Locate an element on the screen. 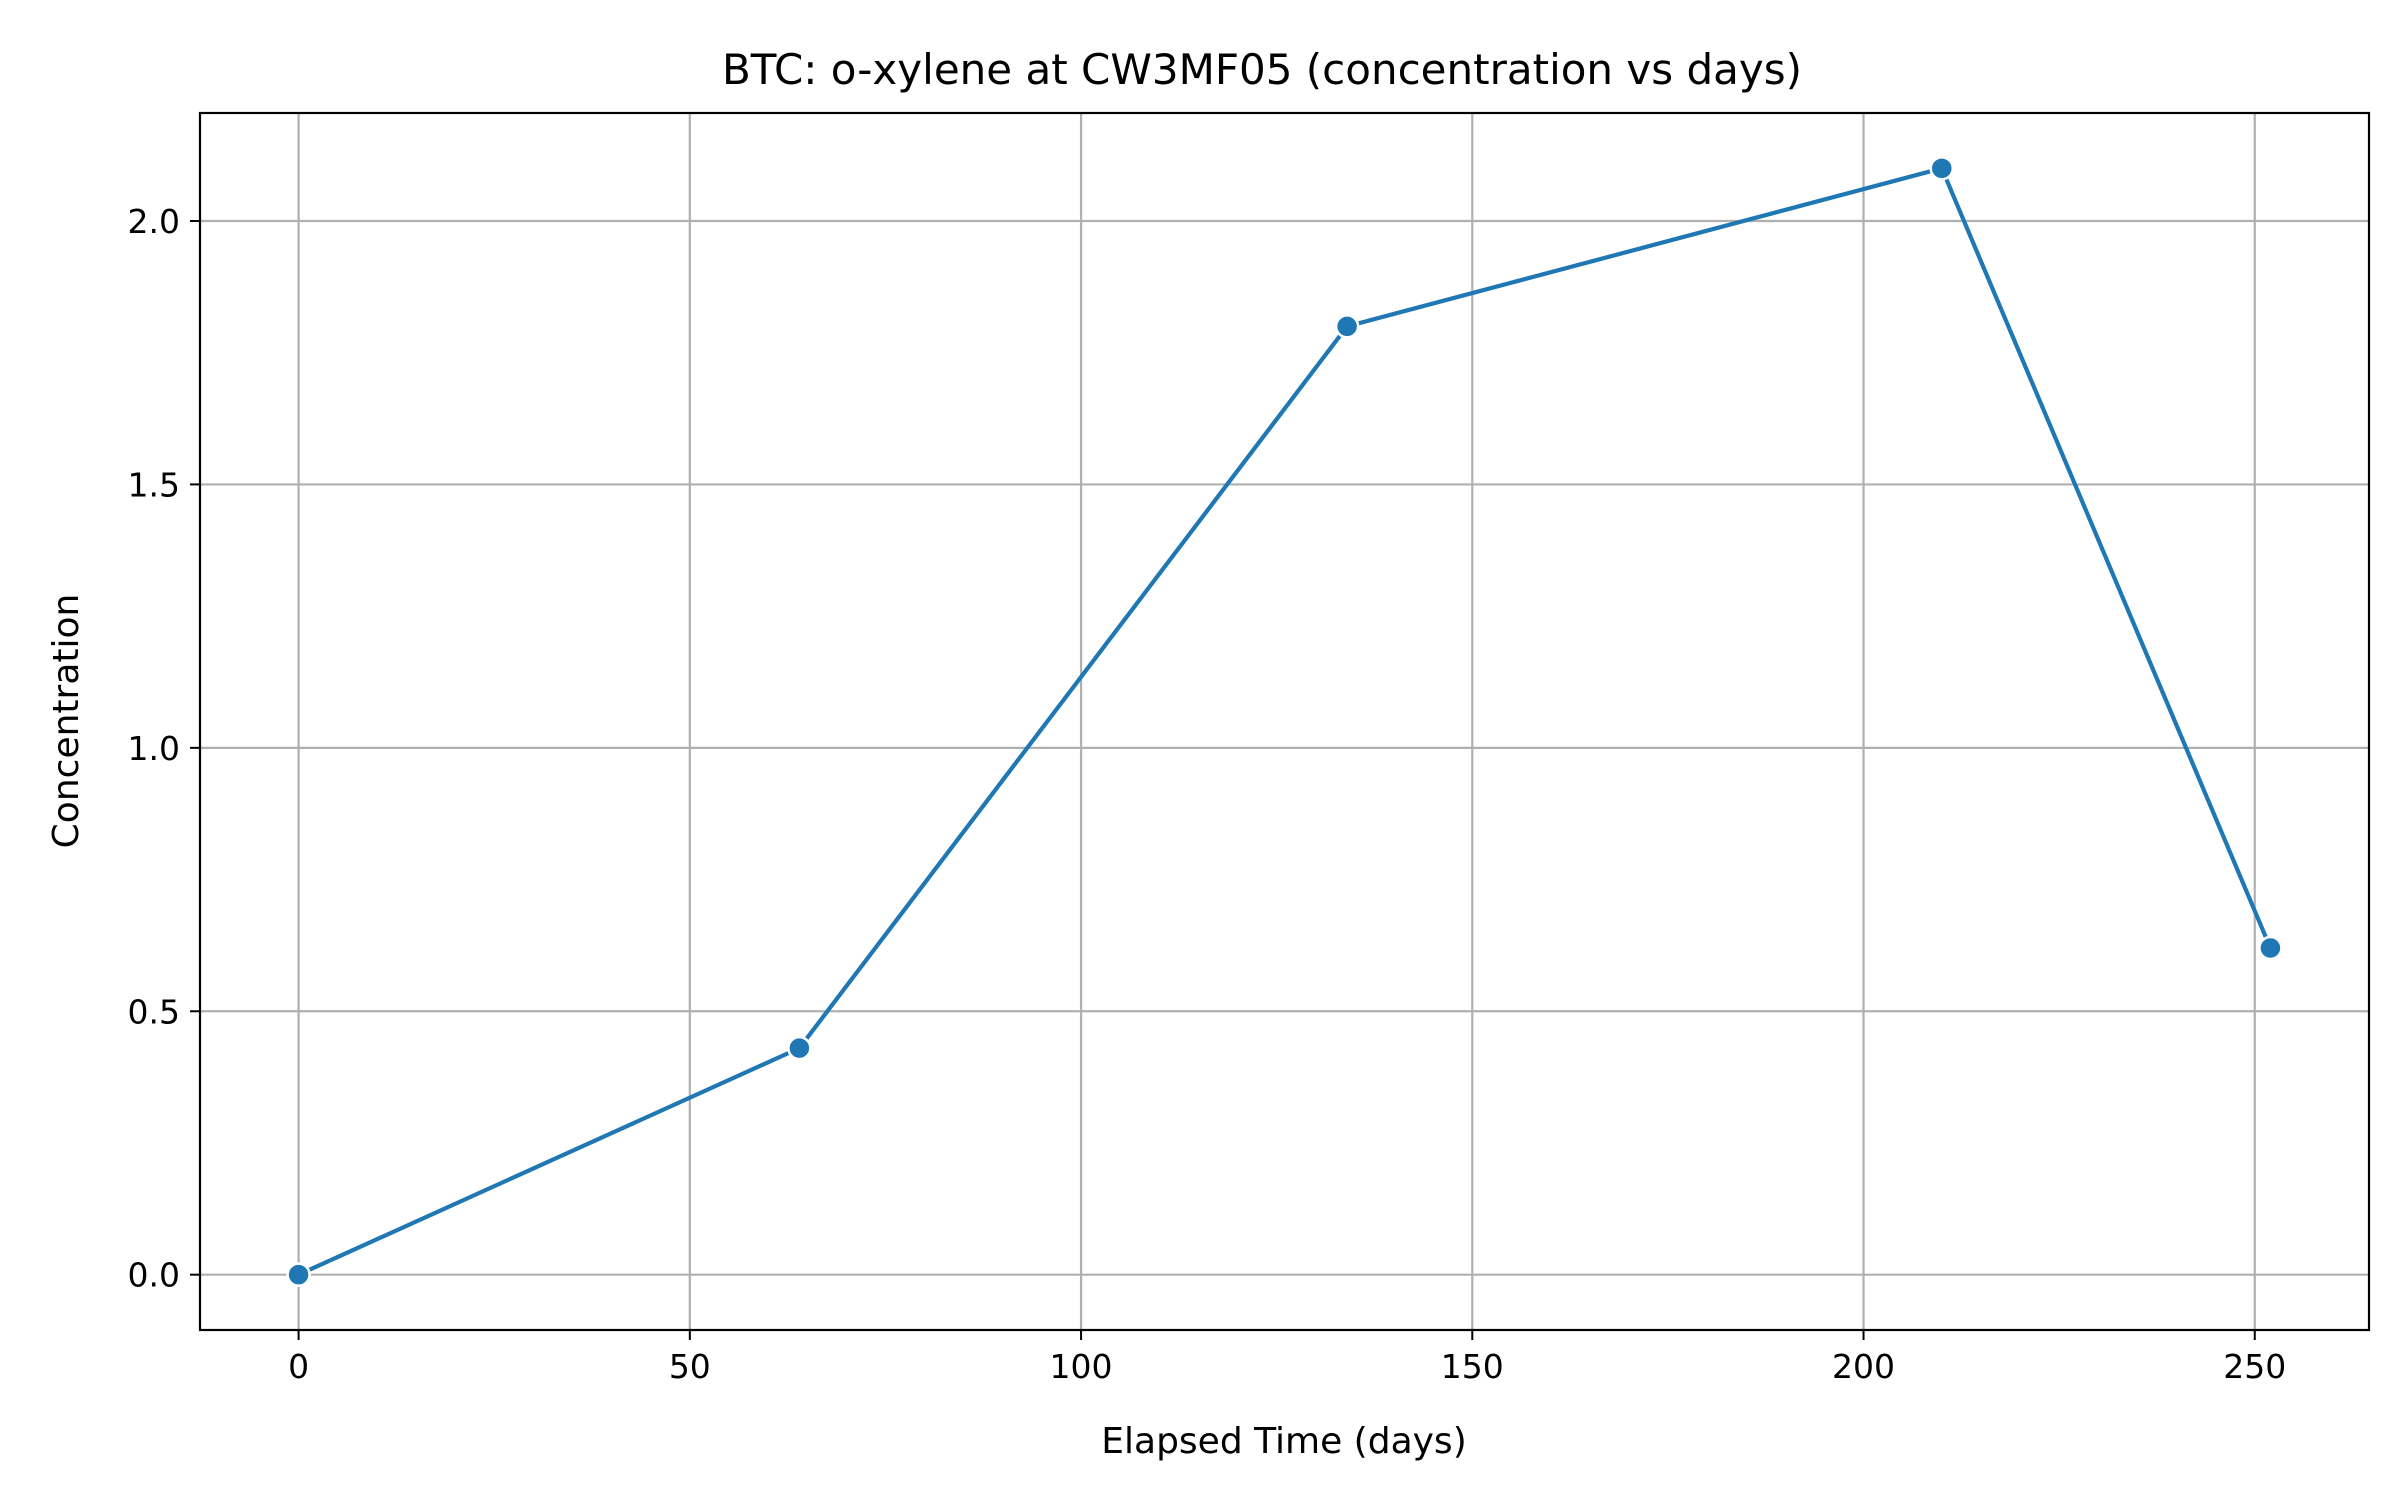 Image resolution: width=2400 pixels, height=1500 pixels. y-tick-label: 2.0 is located at coordinates (154, 221).